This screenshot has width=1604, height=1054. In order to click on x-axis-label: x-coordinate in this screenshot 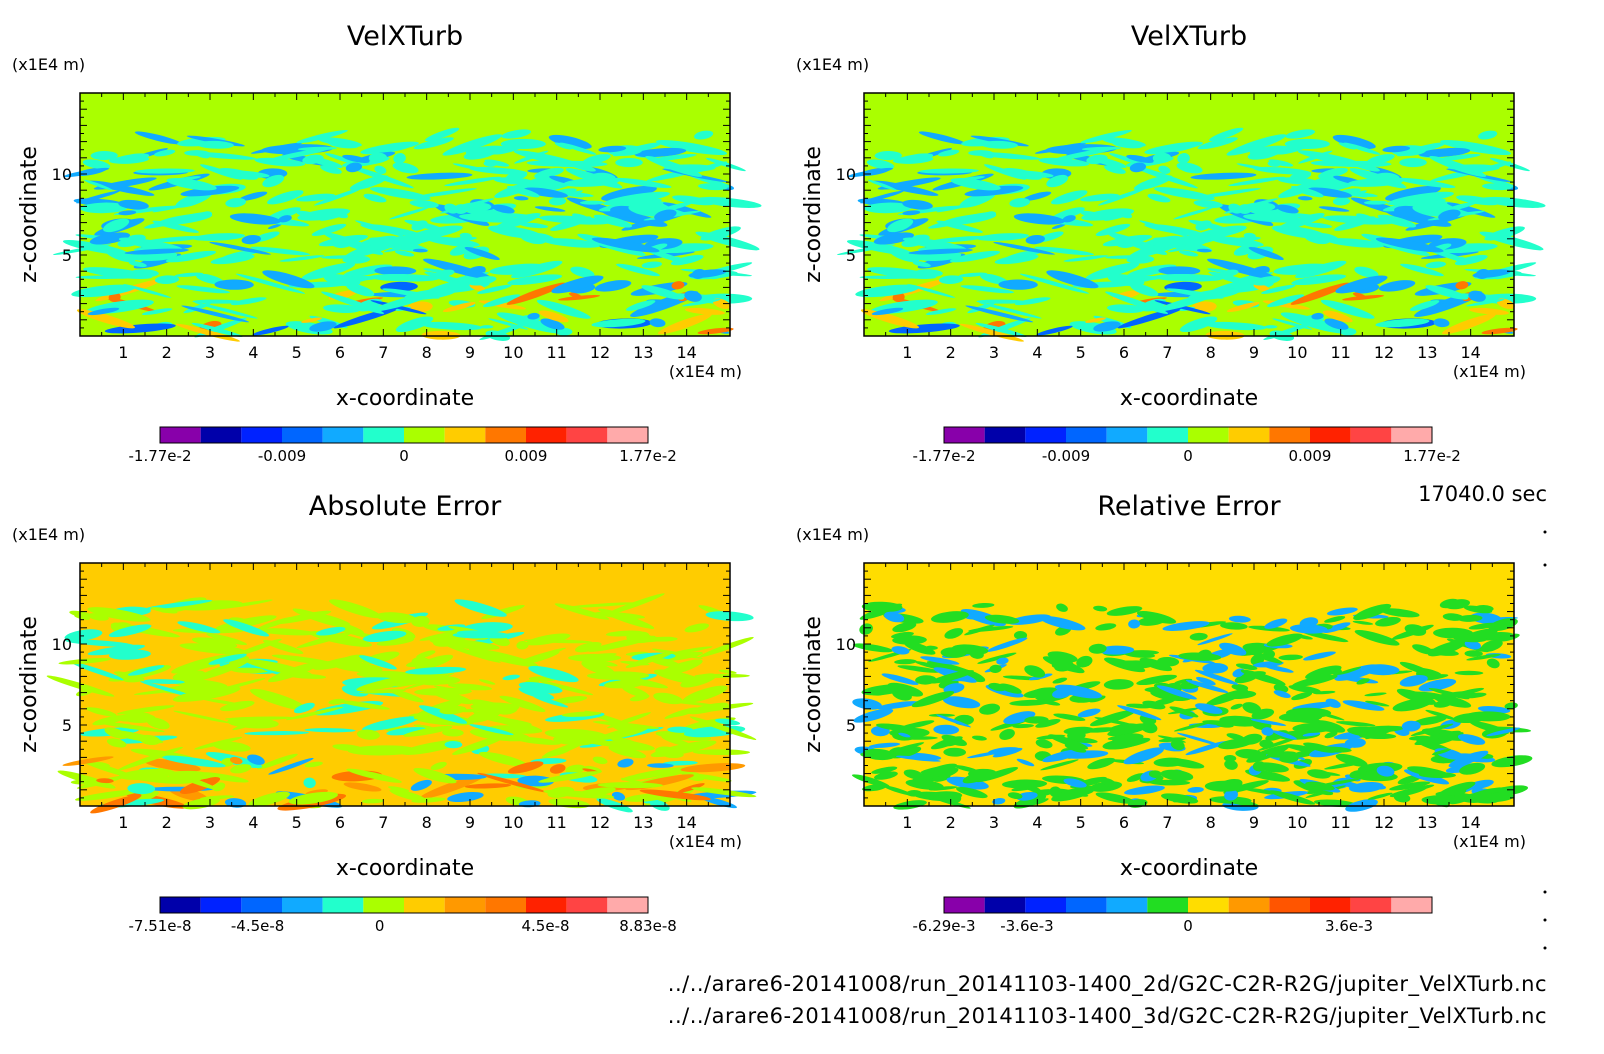, I will do `click(1189, 398)`.